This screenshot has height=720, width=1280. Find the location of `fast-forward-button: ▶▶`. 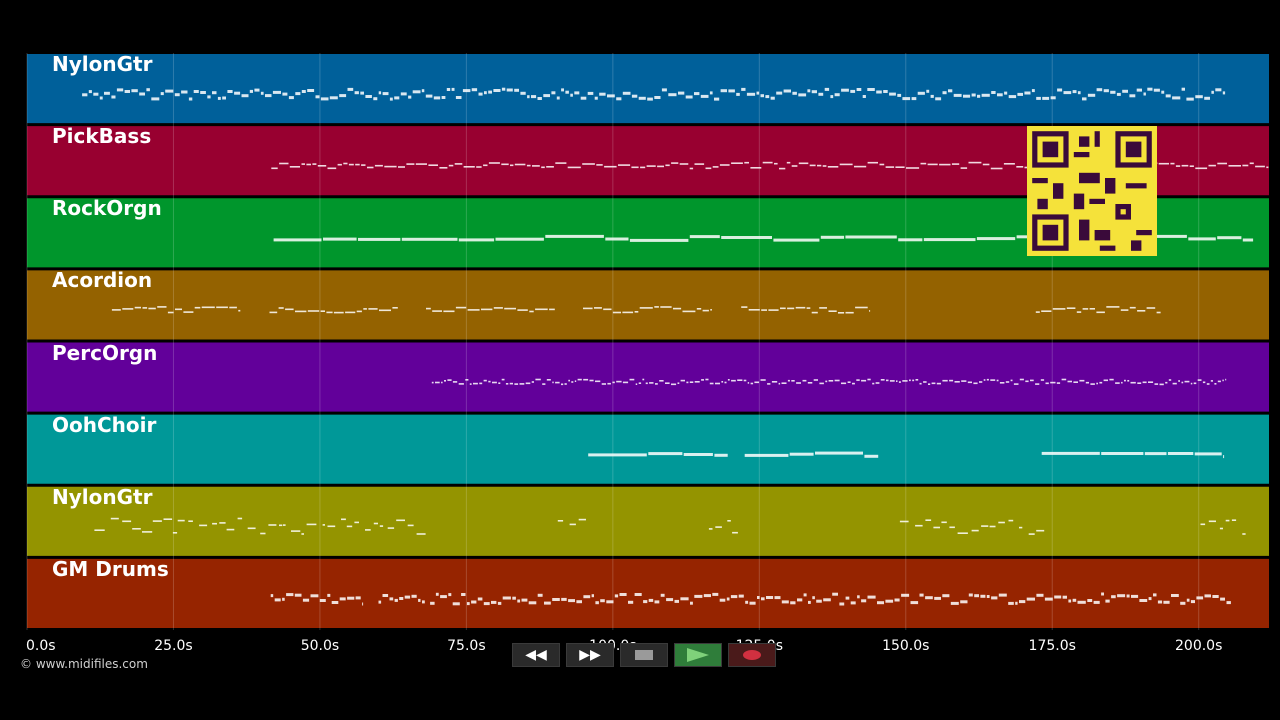

fast-forward-button: ▶▶ is located at coordinates (590, 655).